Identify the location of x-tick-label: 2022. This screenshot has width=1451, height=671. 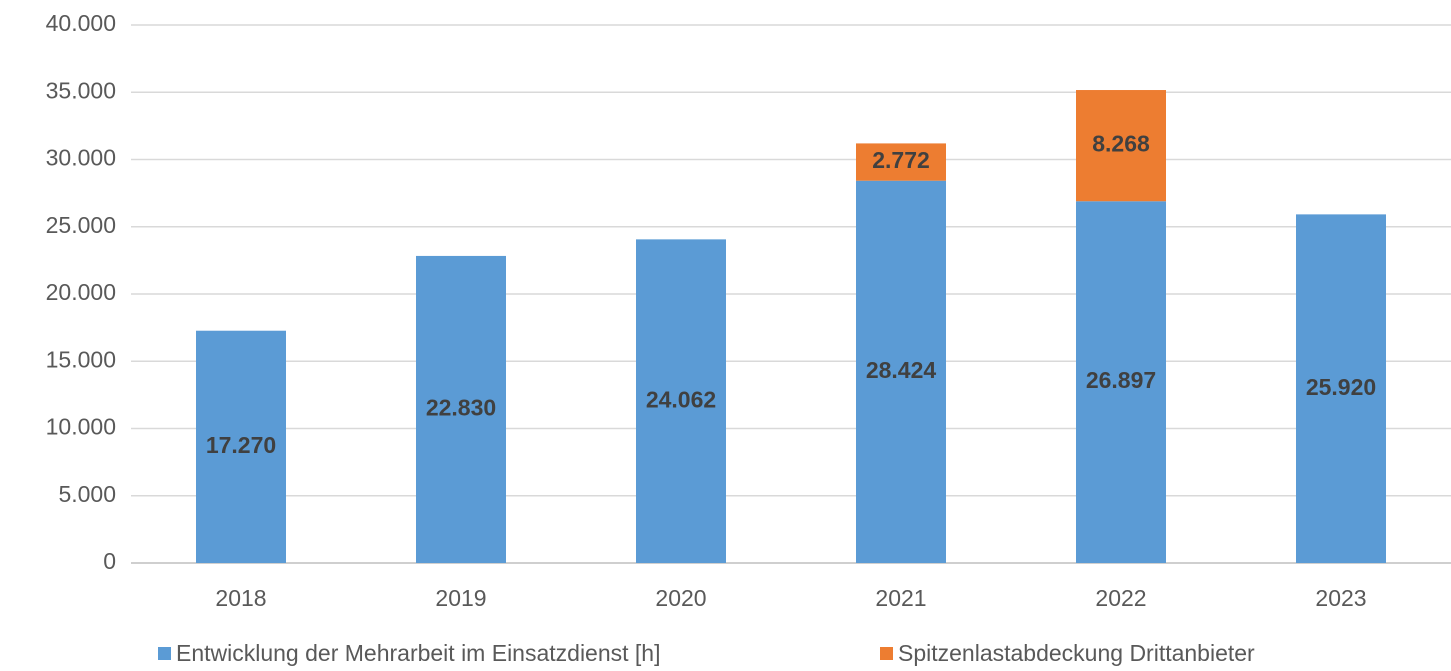
(1120, 598).